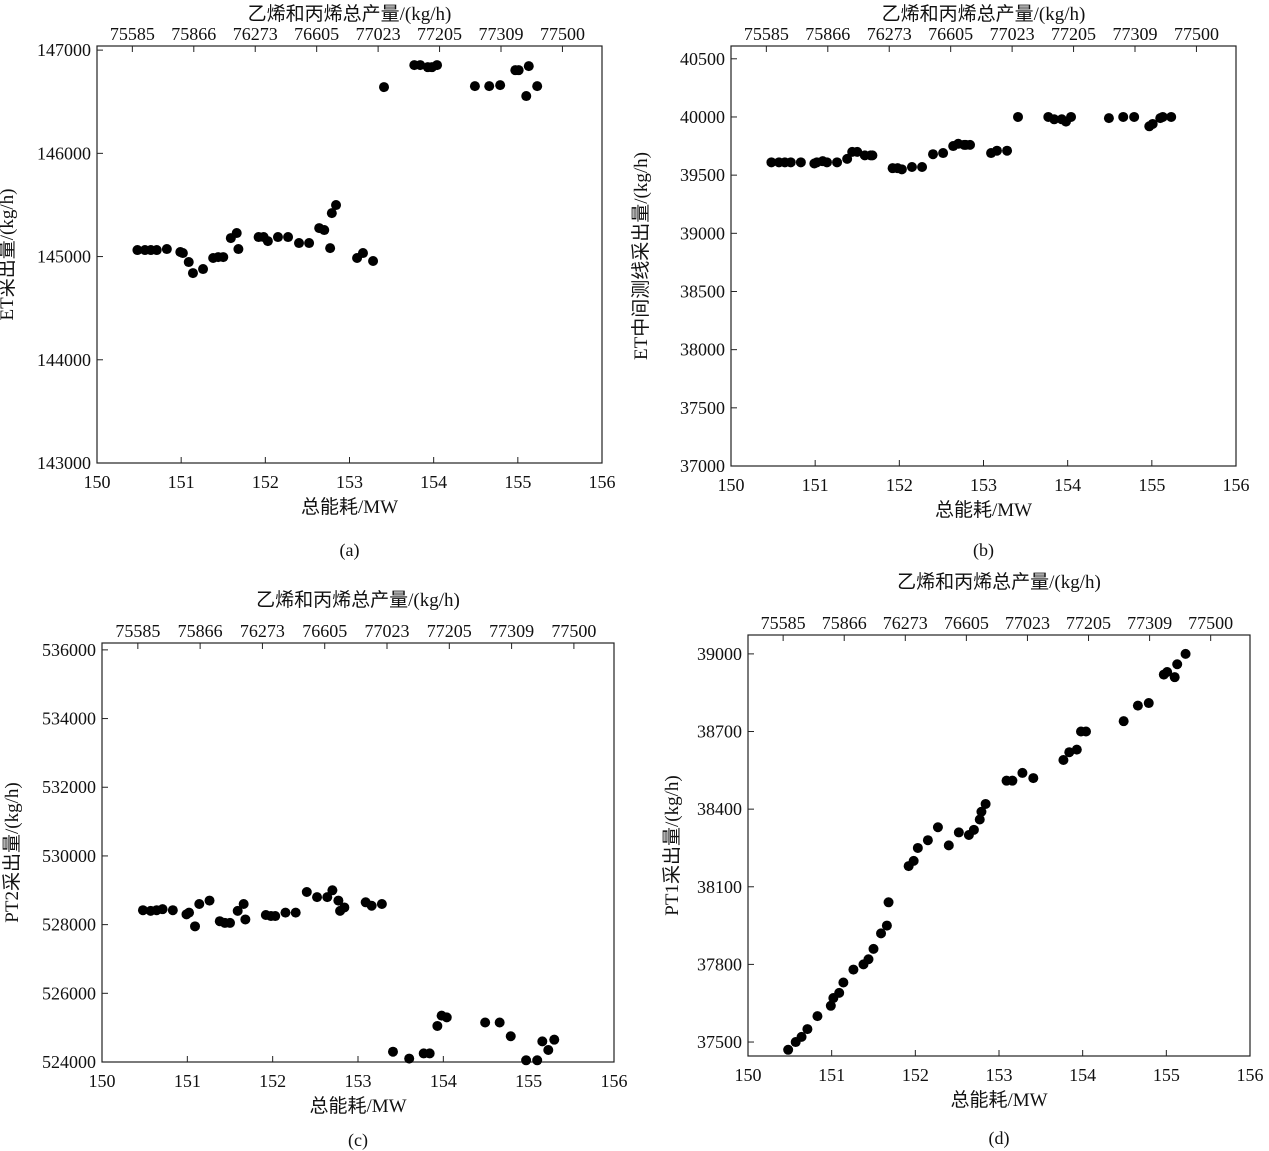 This screenshot has width=1269, height=1151. What do you see at coordinates (702, 408) in the screenshot?
I see `y-tick-label: 37500` at bounding box center [702, 408].